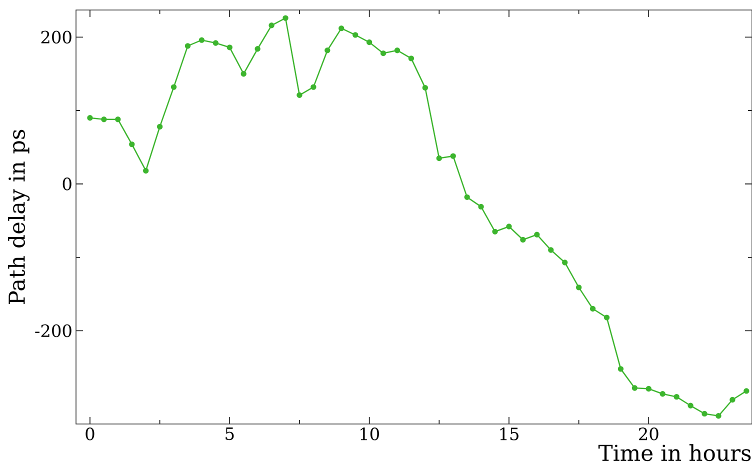 The width and height of the screenshot is (752, 469). What do you see at coordinates (90, 433) in the screenshot?
I see `x-tick-label: 0` at bounding box center [90, 433].